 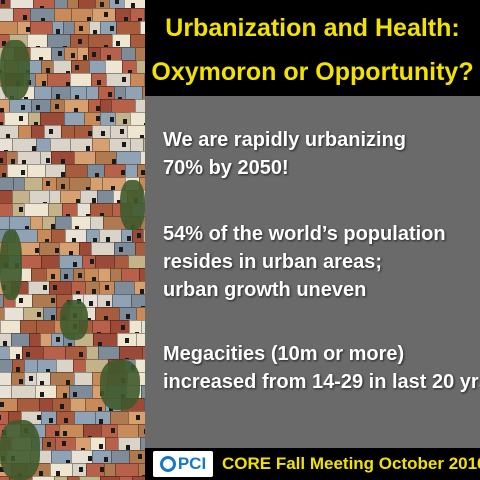 What do you see at coordinates (321, 382) in the screenshot?
I see `bullet-3-line2: increased from 14-29 in last 20 yrs` at bounding box center [321, 382].